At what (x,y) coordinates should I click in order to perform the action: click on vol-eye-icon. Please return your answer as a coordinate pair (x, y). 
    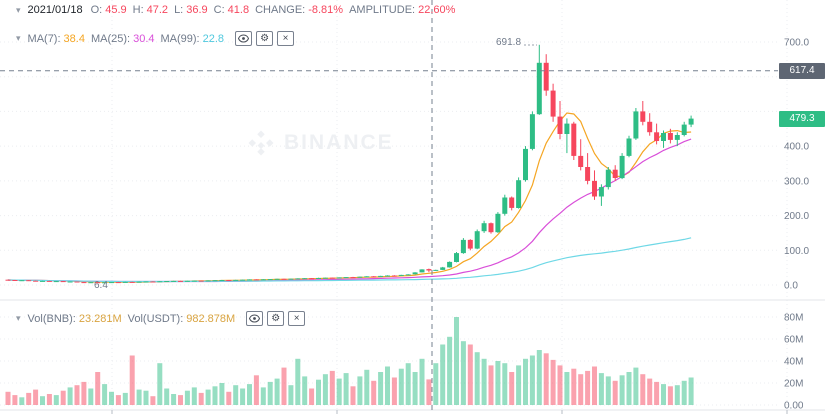
    Looking at the image, I should click on (255, 318).